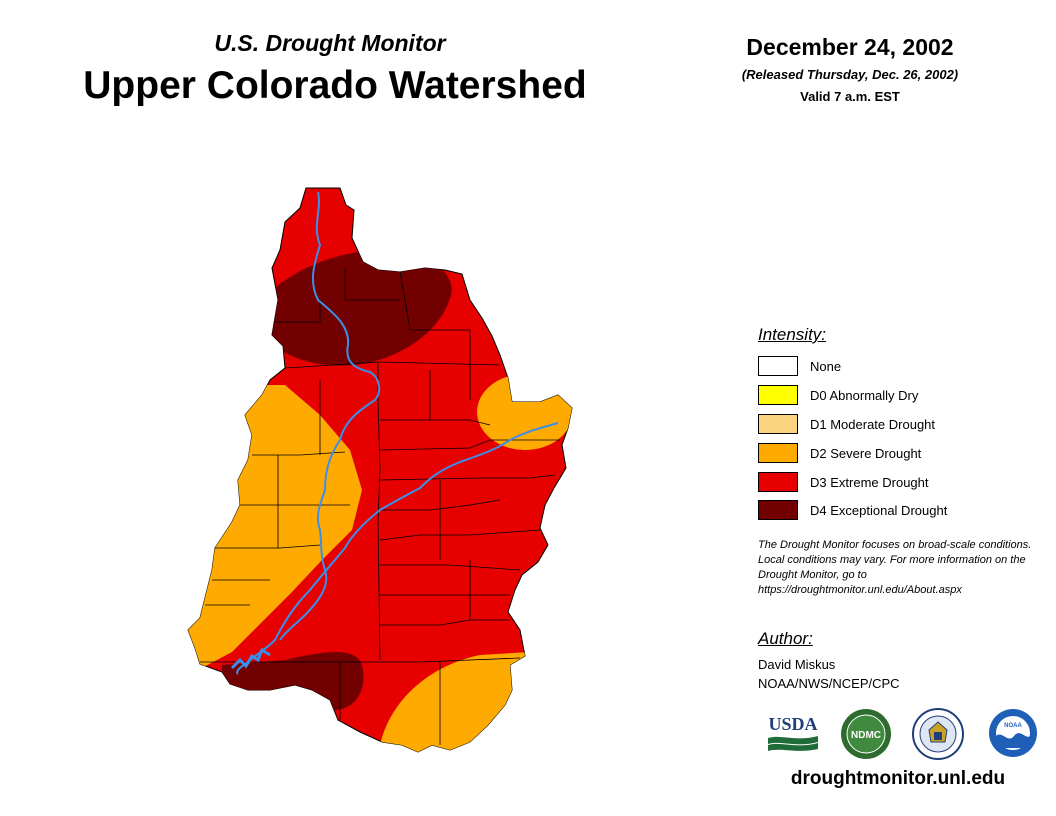 Image resolution: width=1056 pixels, height=816 pixels. What do you see at coordinates (869, 482) in the screenshot?
I see `legend-label: D3 Extreme Drought` at bounding box center [869, 482].